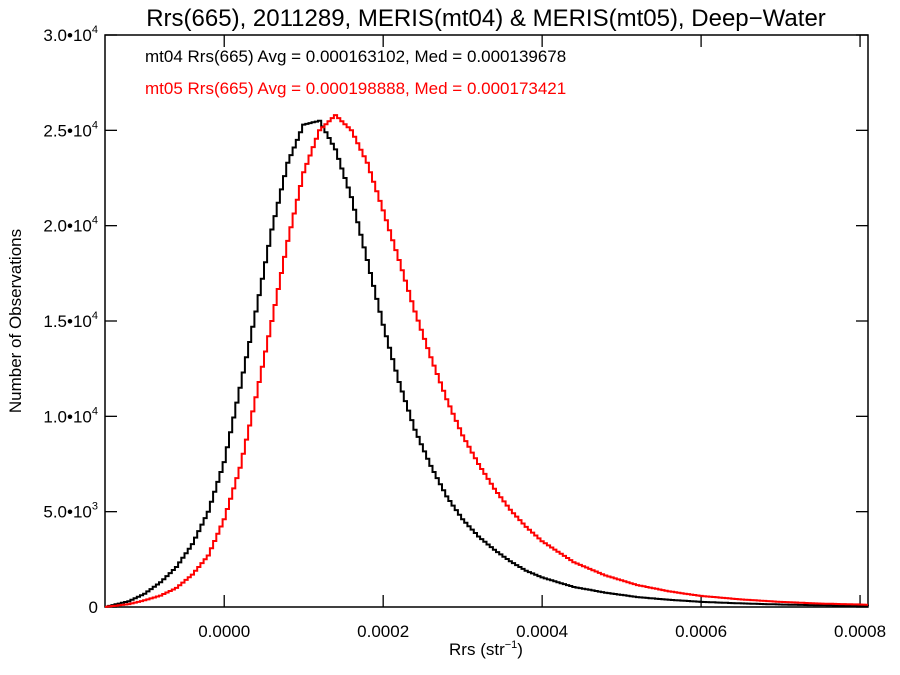  What do you see at coordinates (70, 415) in the screenshot?
I see `y-tick-label: 1.0•104` at bounding box center [70, 415].